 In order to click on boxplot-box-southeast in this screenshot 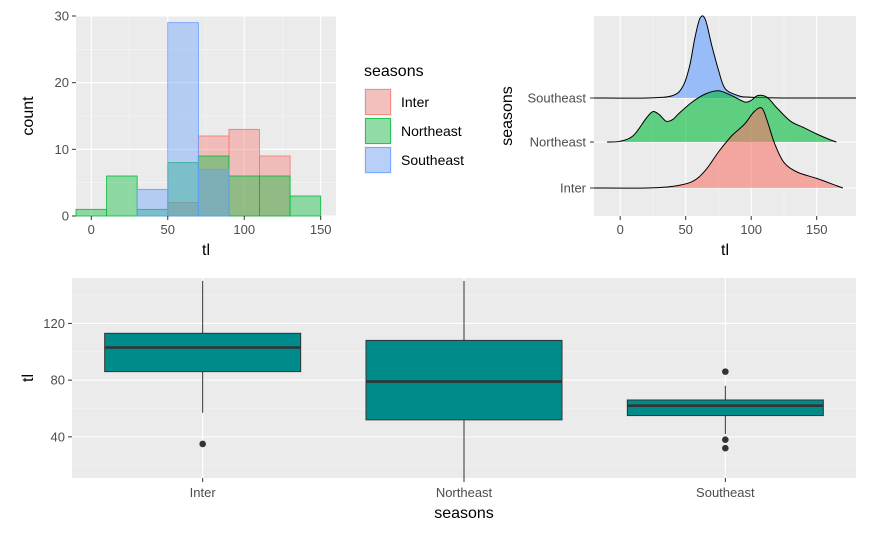, I will do `click(725, 408)`.